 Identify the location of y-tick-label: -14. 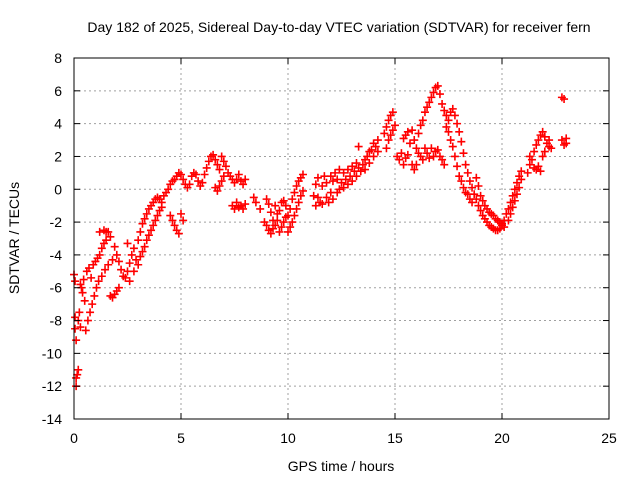
(52, 419).